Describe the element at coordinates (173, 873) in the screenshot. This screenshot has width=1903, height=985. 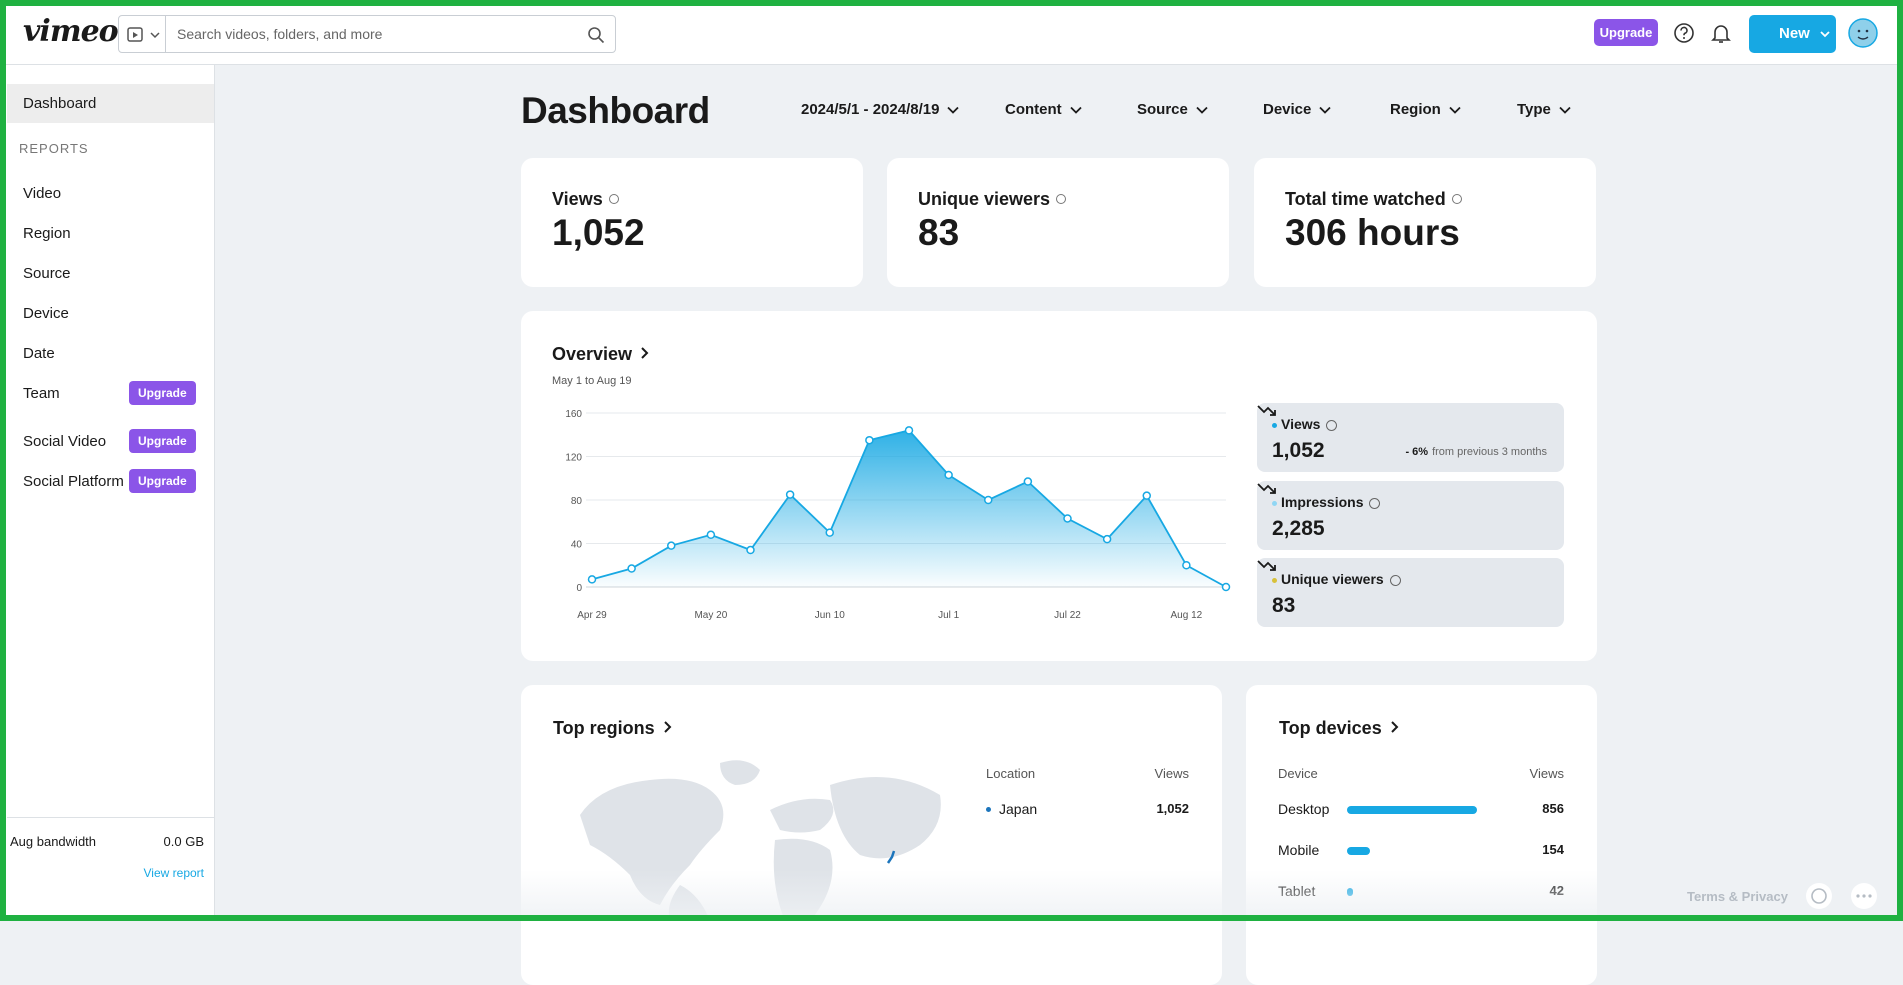
I see `view-report-link: View report` at that location.